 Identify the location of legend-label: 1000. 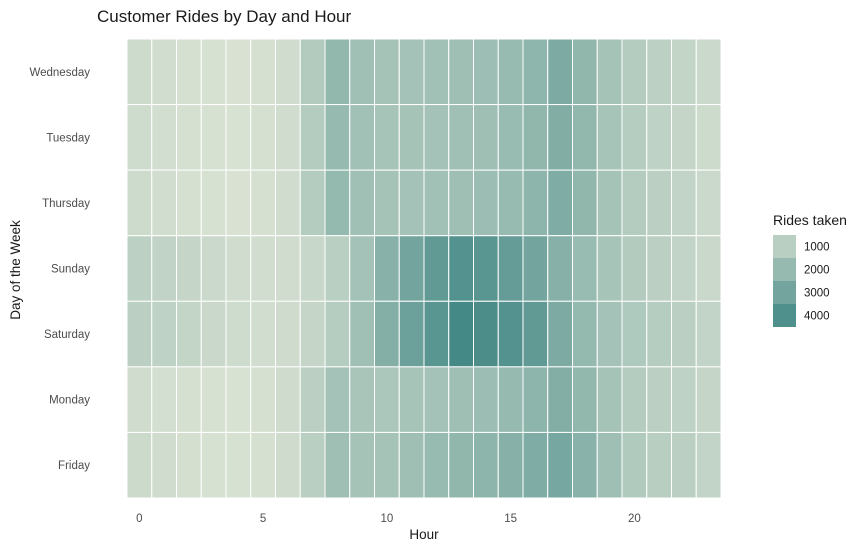
(817, 248).